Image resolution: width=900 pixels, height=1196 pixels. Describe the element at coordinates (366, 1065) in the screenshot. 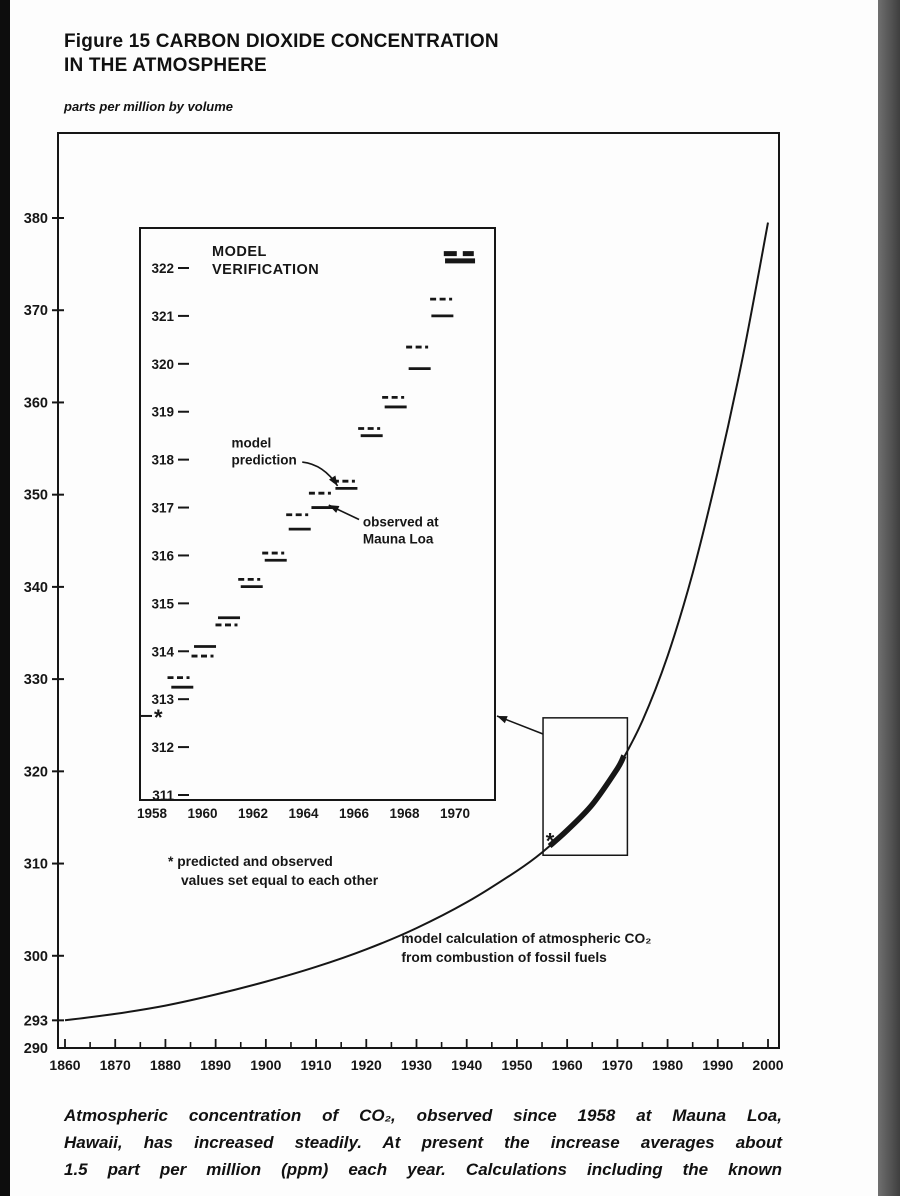

I see `main-x-tick-label: 1920` at that location.